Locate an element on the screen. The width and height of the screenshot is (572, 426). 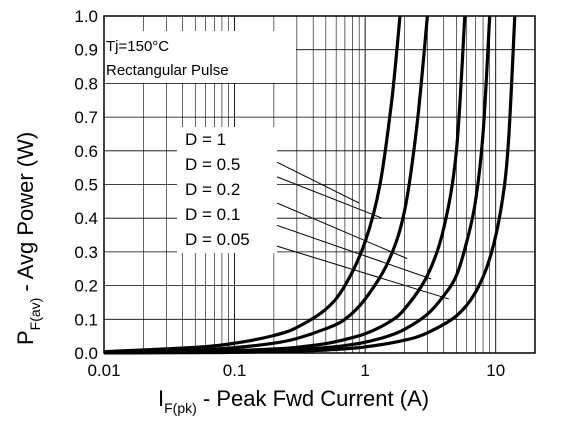
y-axis-title-main: P is located at coordinates (25, 337).